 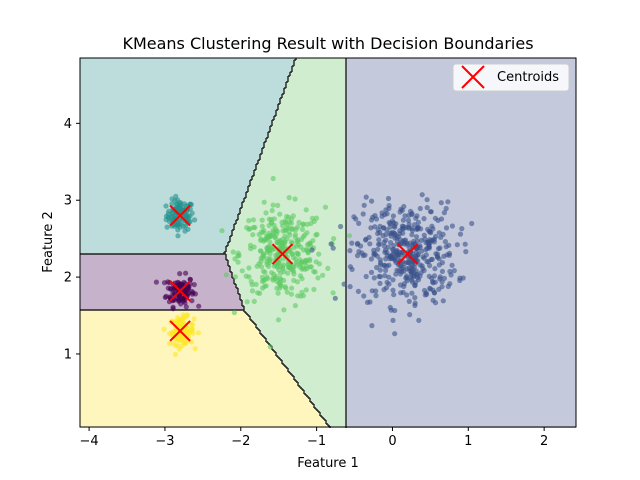 I want to click on y-tick-label: 3, so click(x=68, y=201).